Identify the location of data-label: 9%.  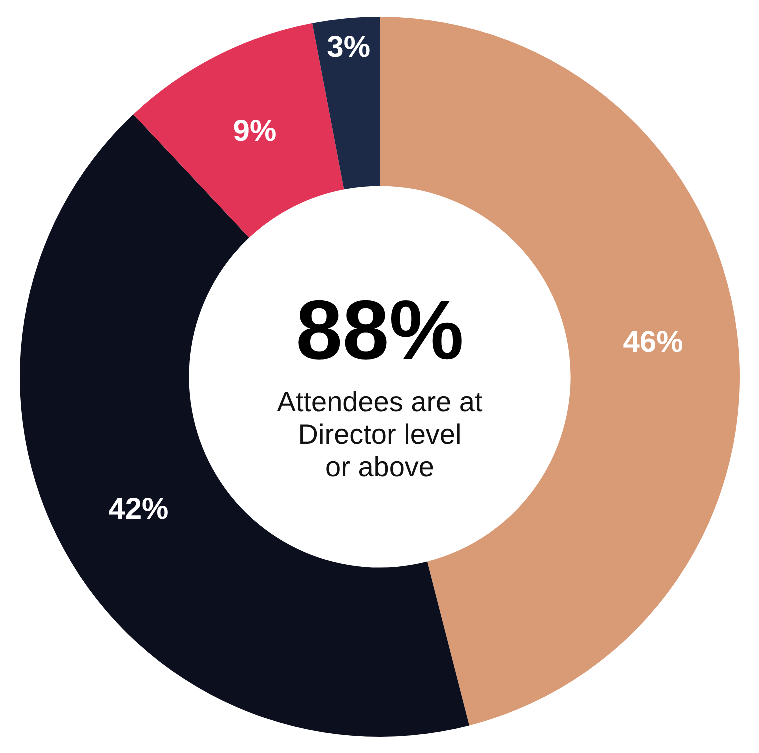
(255, 131).